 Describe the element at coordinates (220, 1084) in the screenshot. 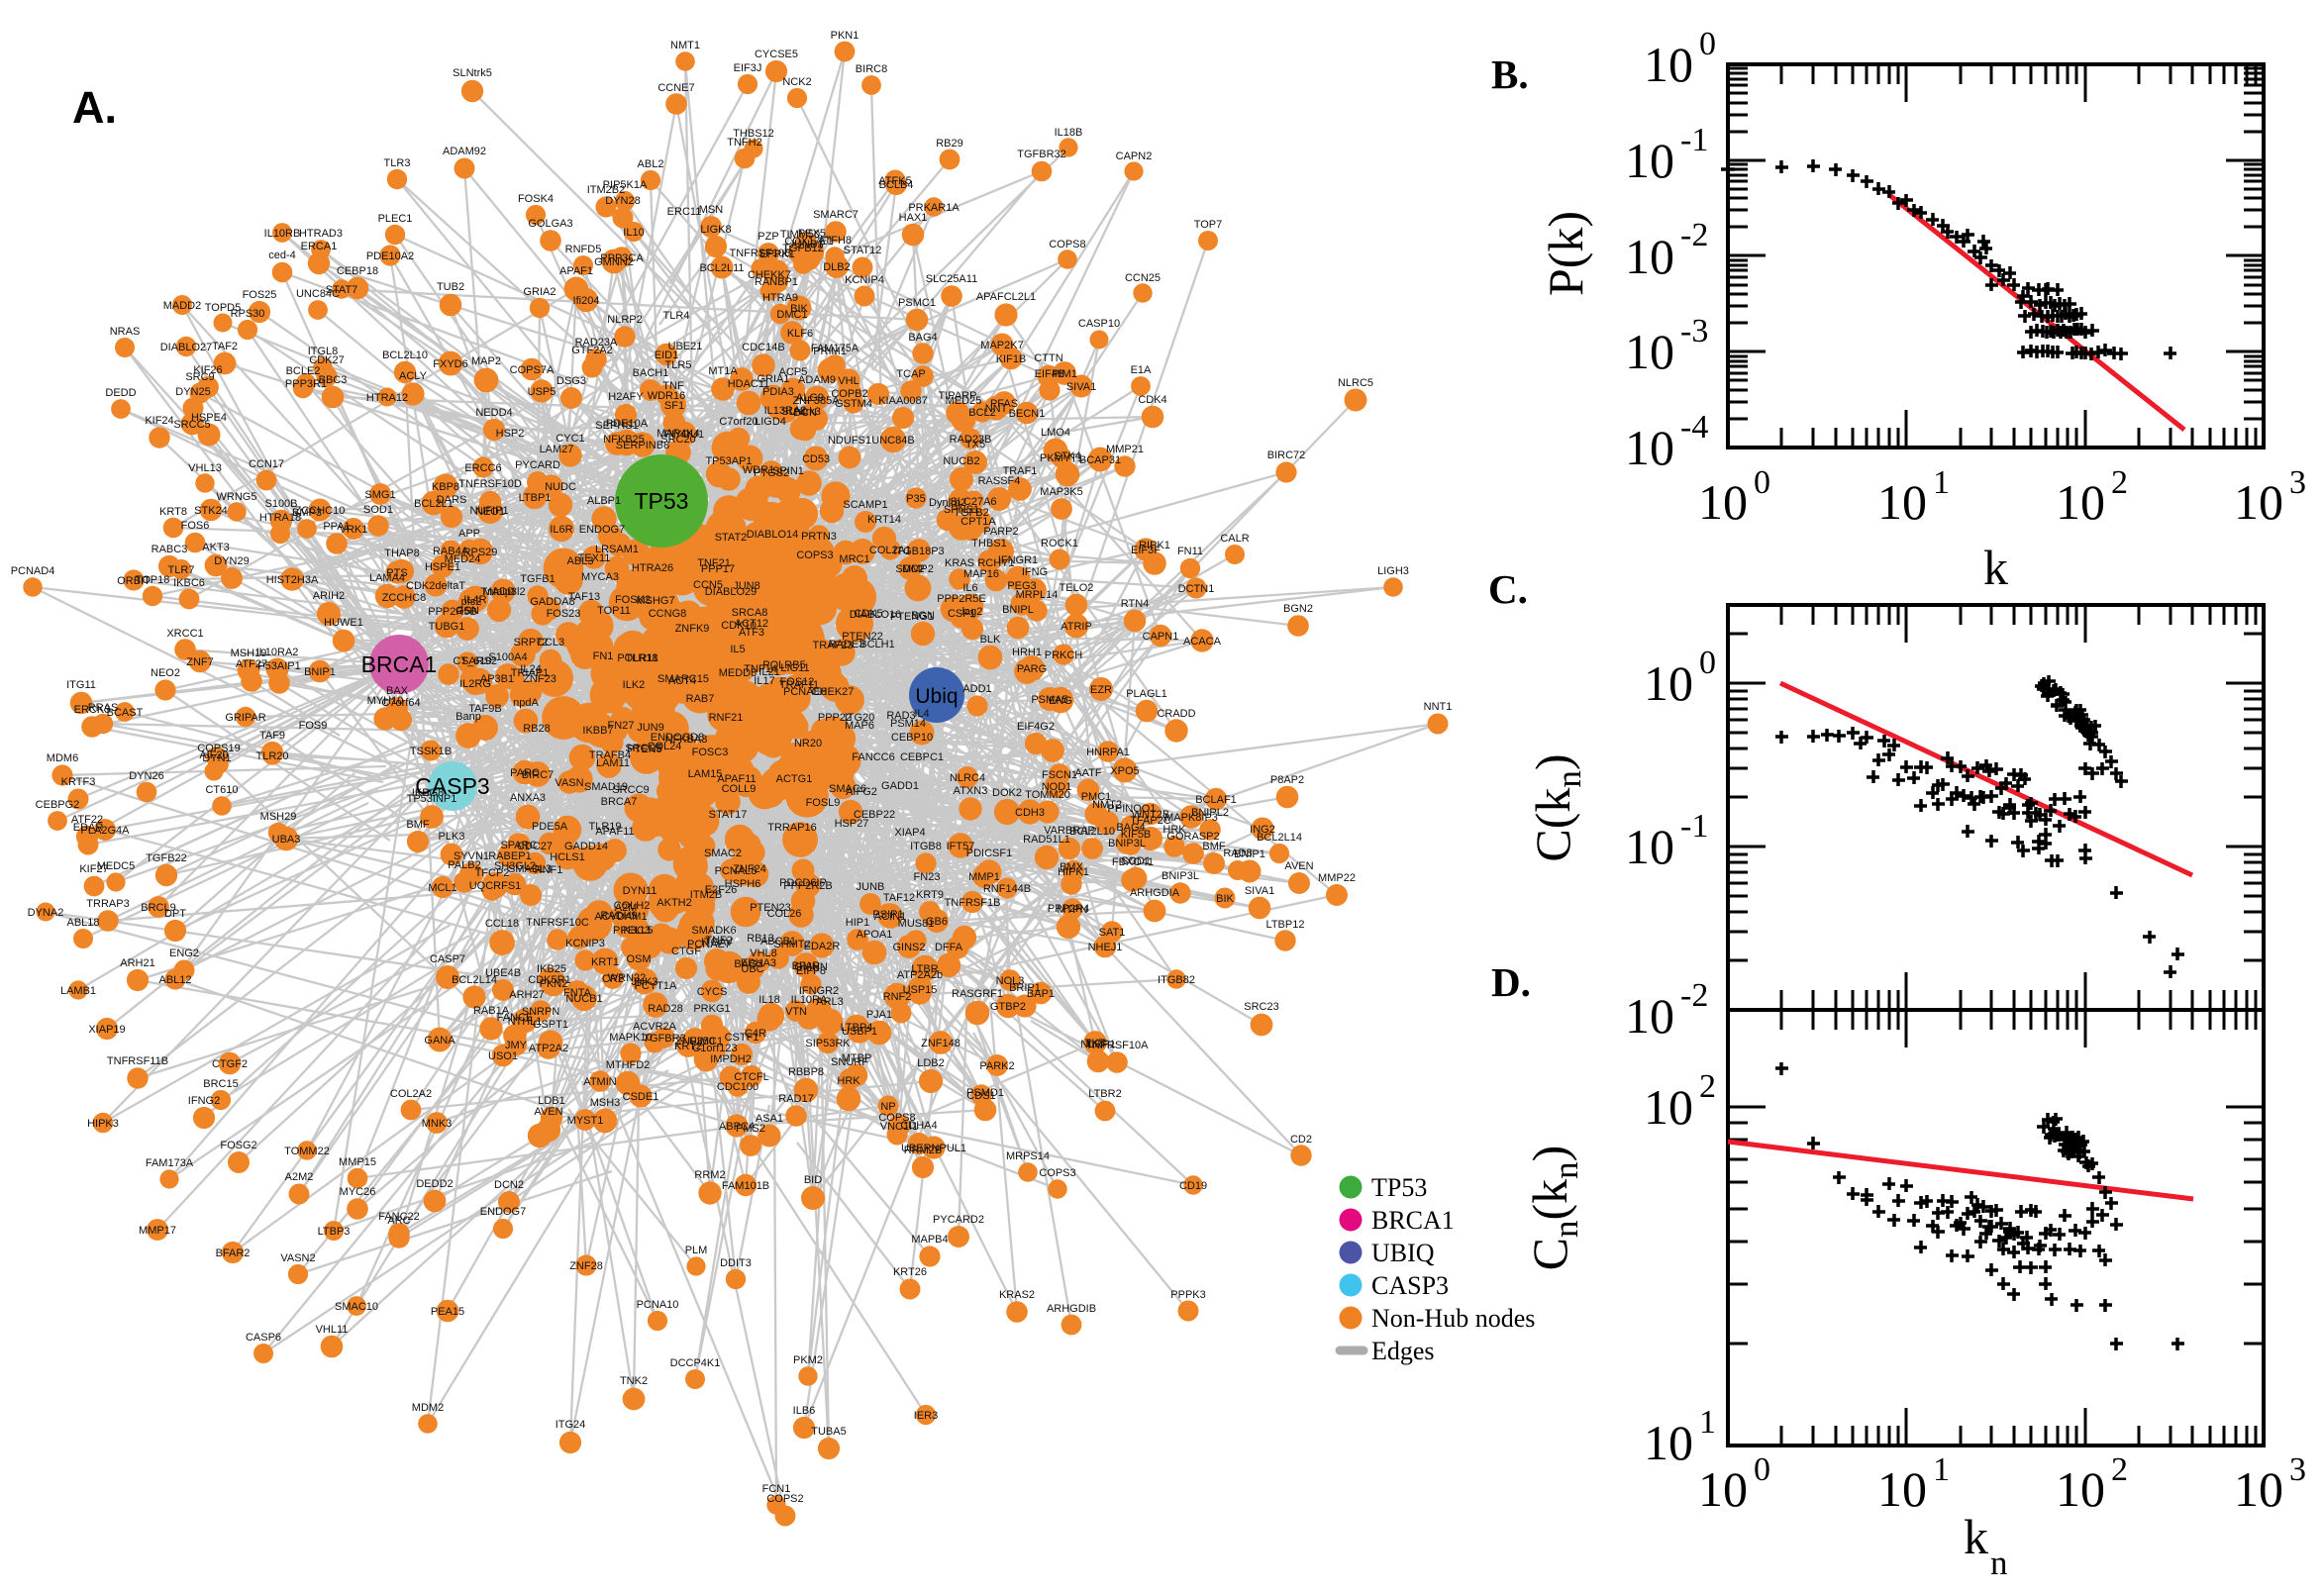

I see `svg-text: BRC15` at that location.